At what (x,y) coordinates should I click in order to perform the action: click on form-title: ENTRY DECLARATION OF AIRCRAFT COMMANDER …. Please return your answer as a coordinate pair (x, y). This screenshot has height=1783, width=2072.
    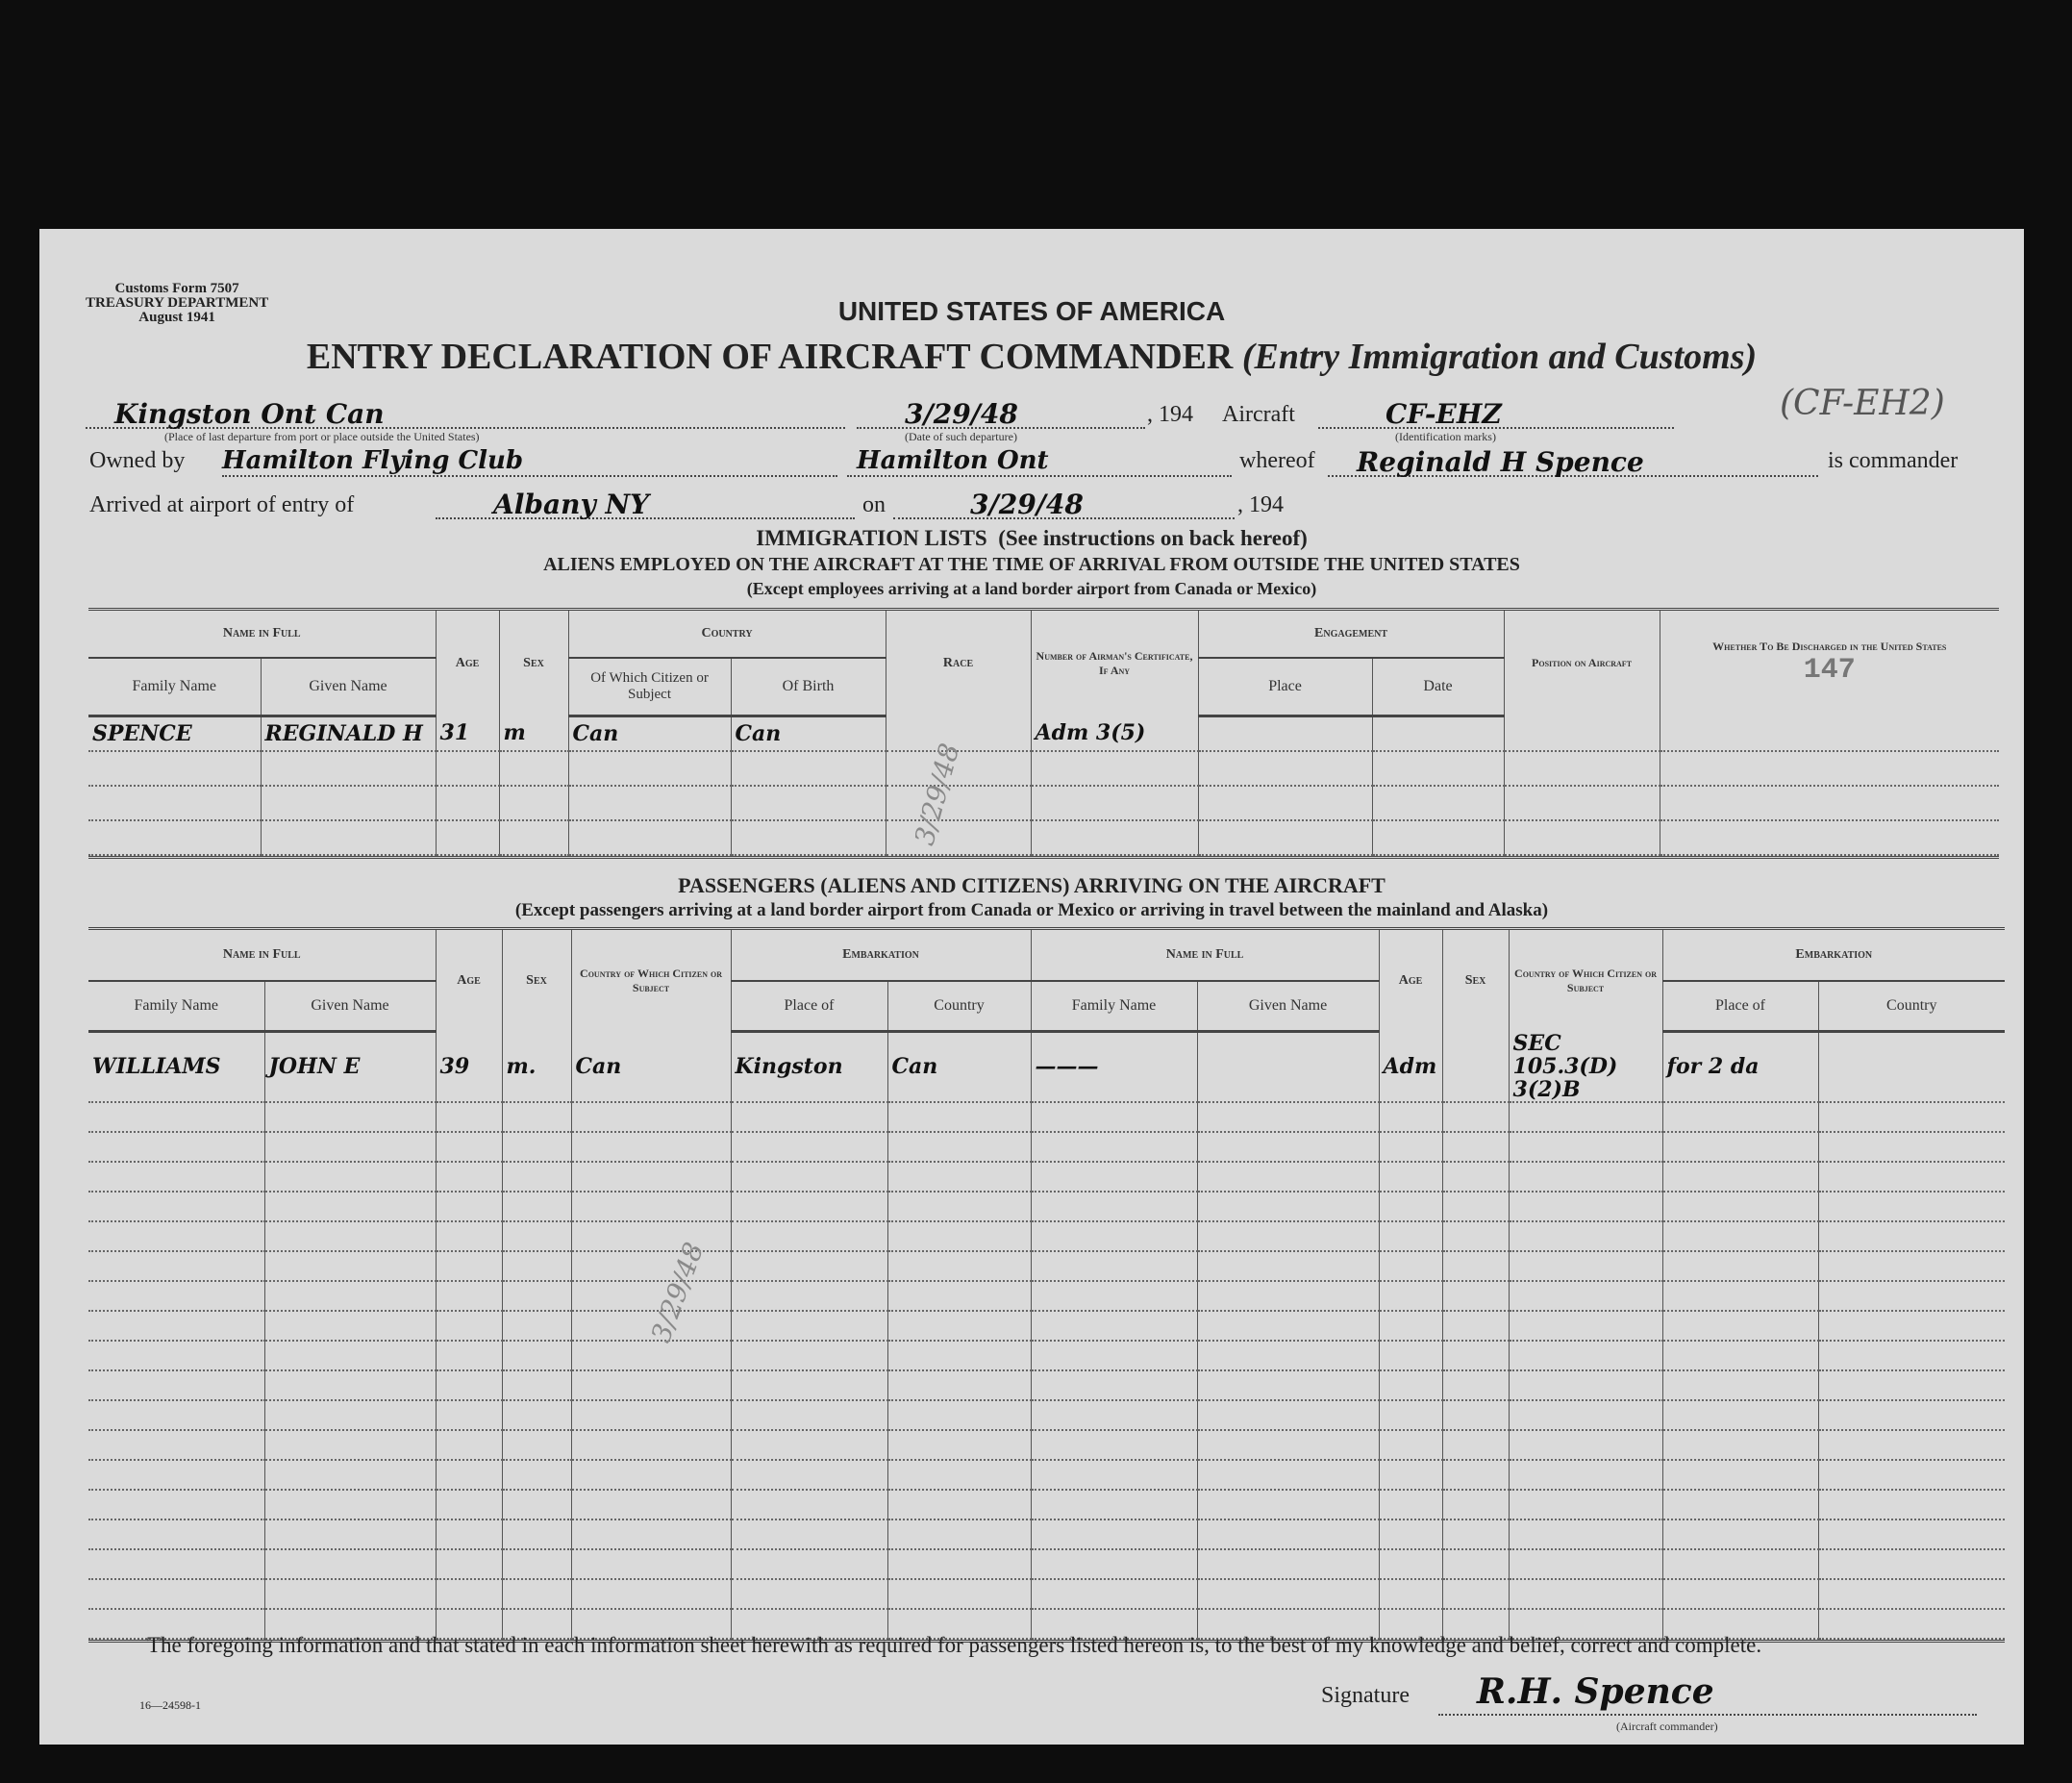
    Looking at the image, I should click on (1031, 357).